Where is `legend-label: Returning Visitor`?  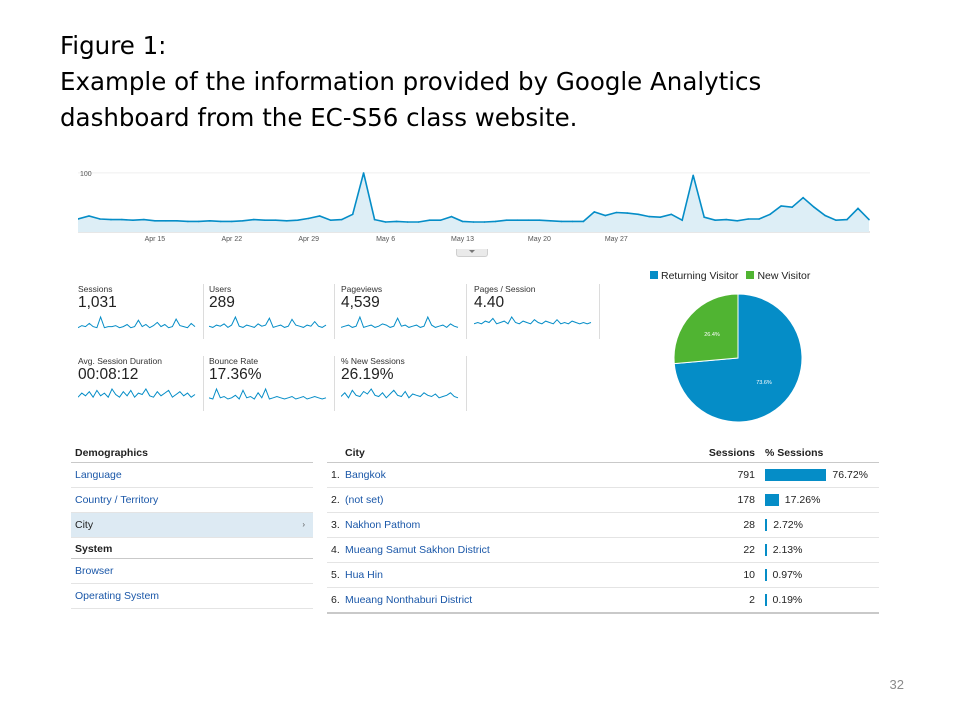
legend-label: Returning Visitor is located at coordinates (700, 276).